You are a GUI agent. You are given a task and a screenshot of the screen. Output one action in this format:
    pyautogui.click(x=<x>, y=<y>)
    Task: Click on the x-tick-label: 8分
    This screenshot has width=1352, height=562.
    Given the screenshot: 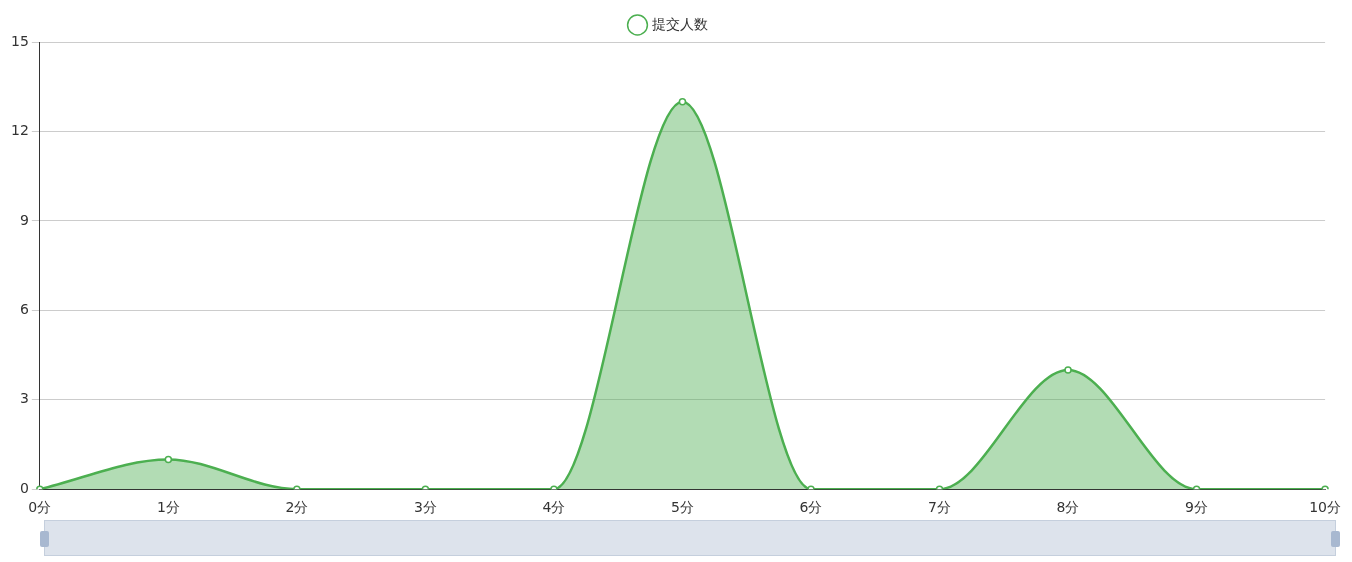 What is the action you would take?
    pyautogui.click(x=1068, y=507)
    